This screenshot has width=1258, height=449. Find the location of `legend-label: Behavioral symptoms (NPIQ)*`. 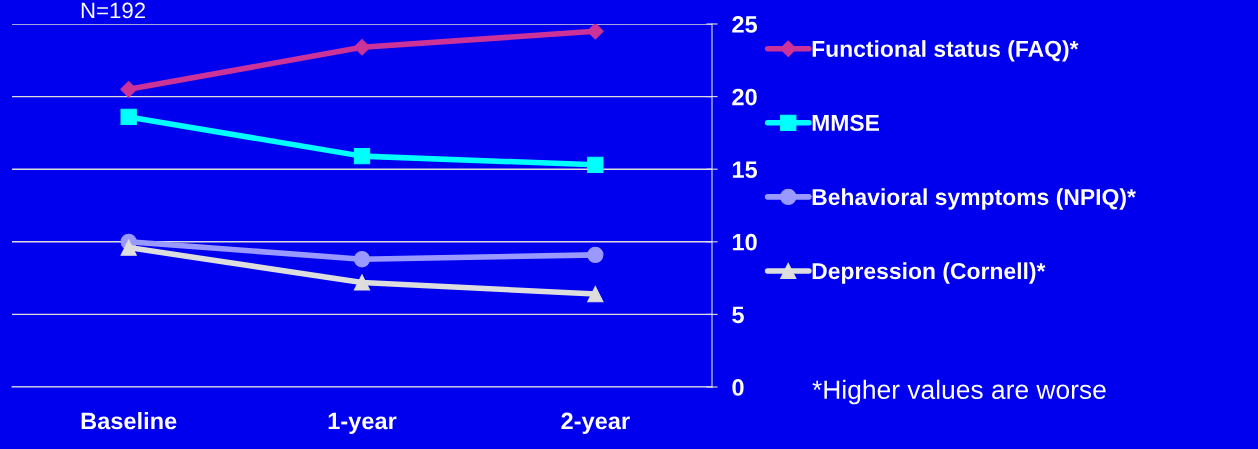

legend-label: Behavioral symptoms (NPIQ)* is located at coordinates (974, 199).